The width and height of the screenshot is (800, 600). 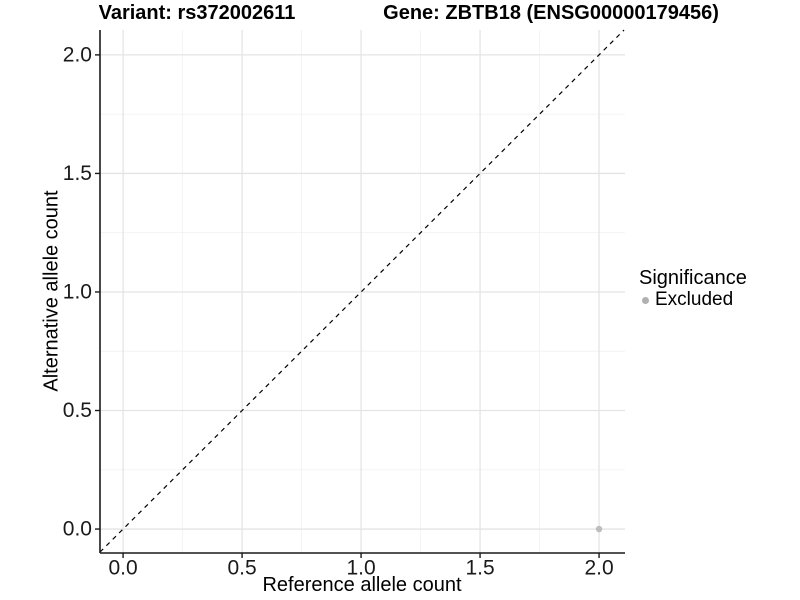 What do you see at coordinates (479, 568) in the screenshot?
I see `x-tick-label: 1.5` at bounding box center [479, 568].